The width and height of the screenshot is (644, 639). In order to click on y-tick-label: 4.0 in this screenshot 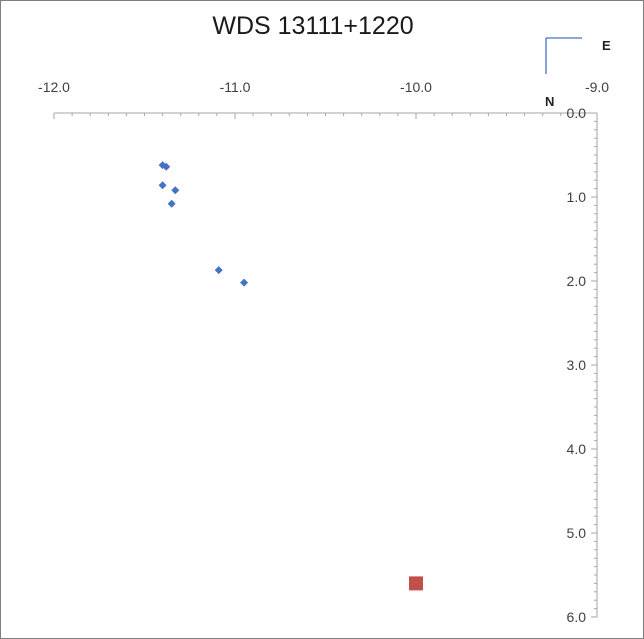, I will do `click(577, 449)`.